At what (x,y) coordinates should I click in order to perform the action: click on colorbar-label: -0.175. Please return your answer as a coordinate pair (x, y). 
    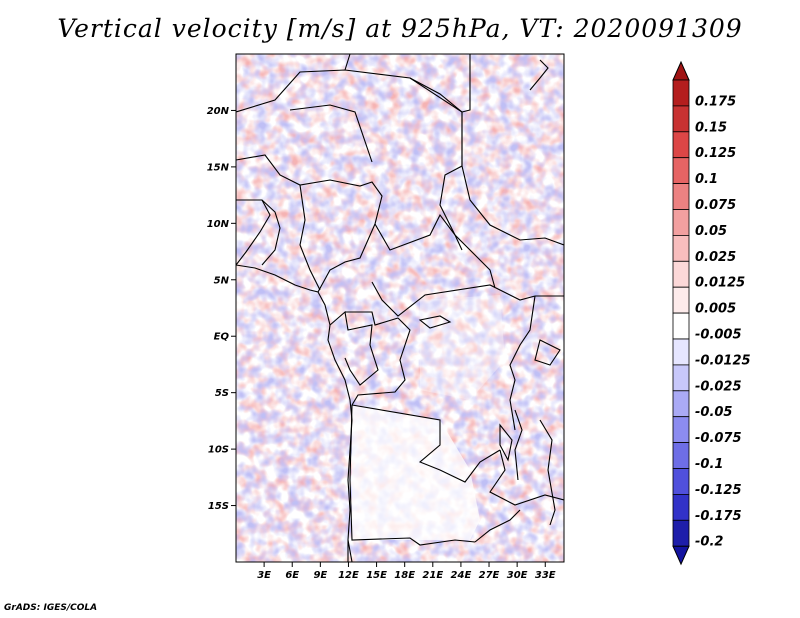
    Looking at the image, I should click on (718, 516).